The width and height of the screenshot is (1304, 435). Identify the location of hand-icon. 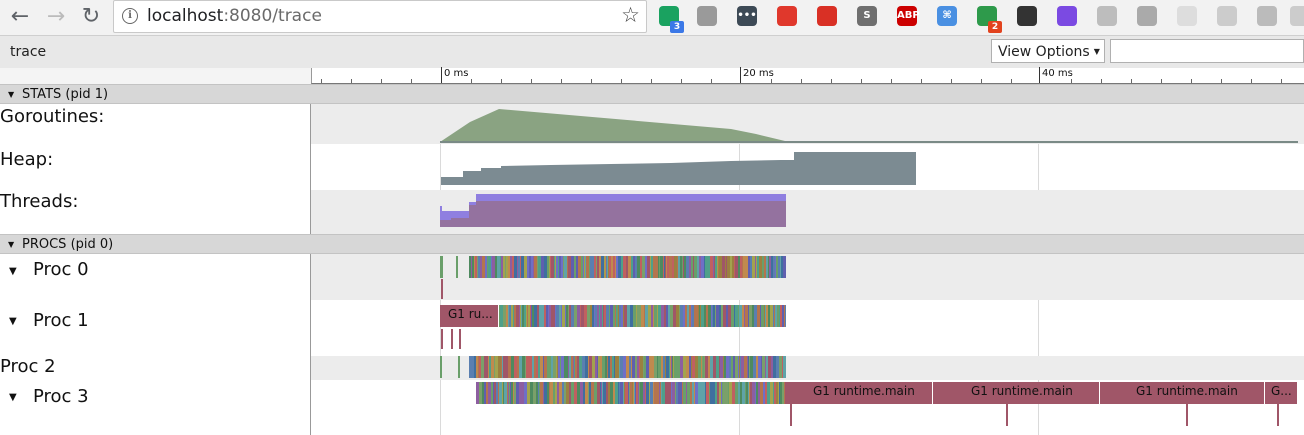
(827, 16).